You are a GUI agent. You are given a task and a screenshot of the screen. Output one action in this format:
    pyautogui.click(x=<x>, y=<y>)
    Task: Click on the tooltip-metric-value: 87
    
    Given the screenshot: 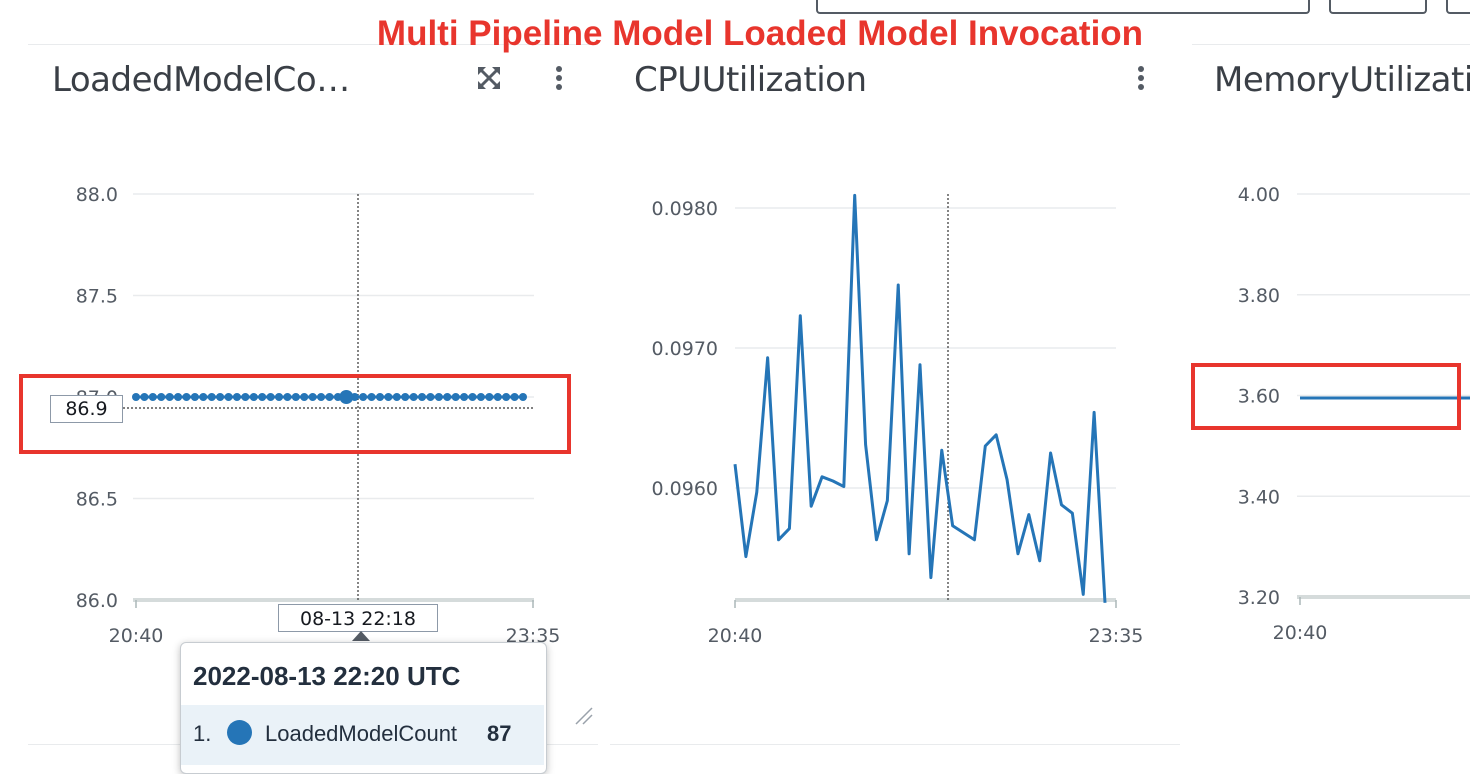 What is the action you would take?
    pyautogui.click(x=499, y=733)
    